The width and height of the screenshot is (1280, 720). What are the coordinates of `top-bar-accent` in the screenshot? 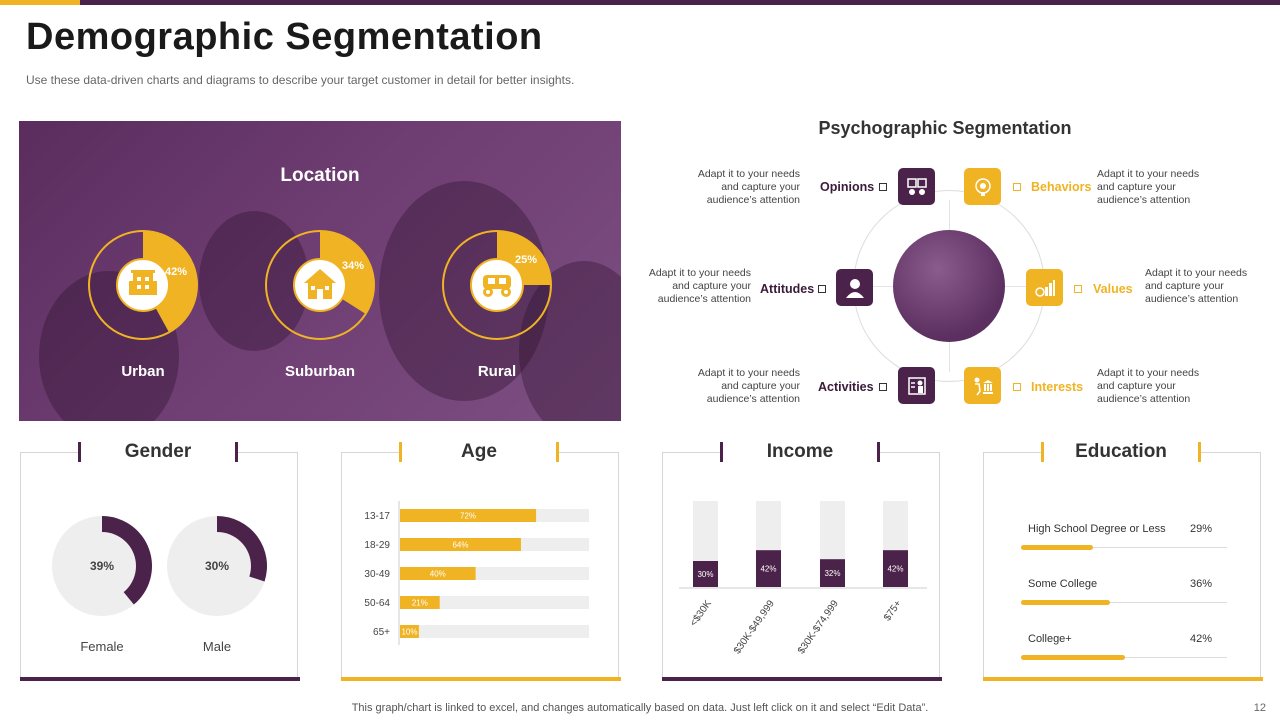 It's located at (40, 2).